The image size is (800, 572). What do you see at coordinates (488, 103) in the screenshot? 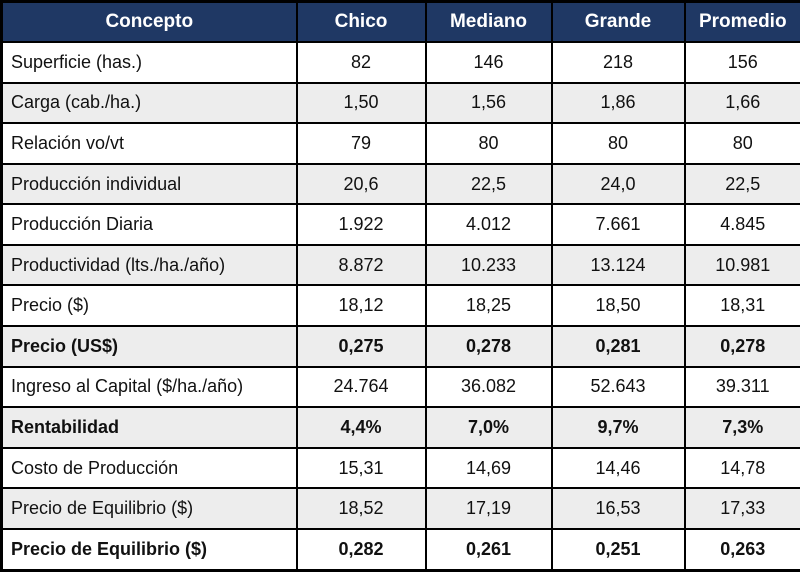
I see `row-value: 1,56` at bounding box center [488, 103].